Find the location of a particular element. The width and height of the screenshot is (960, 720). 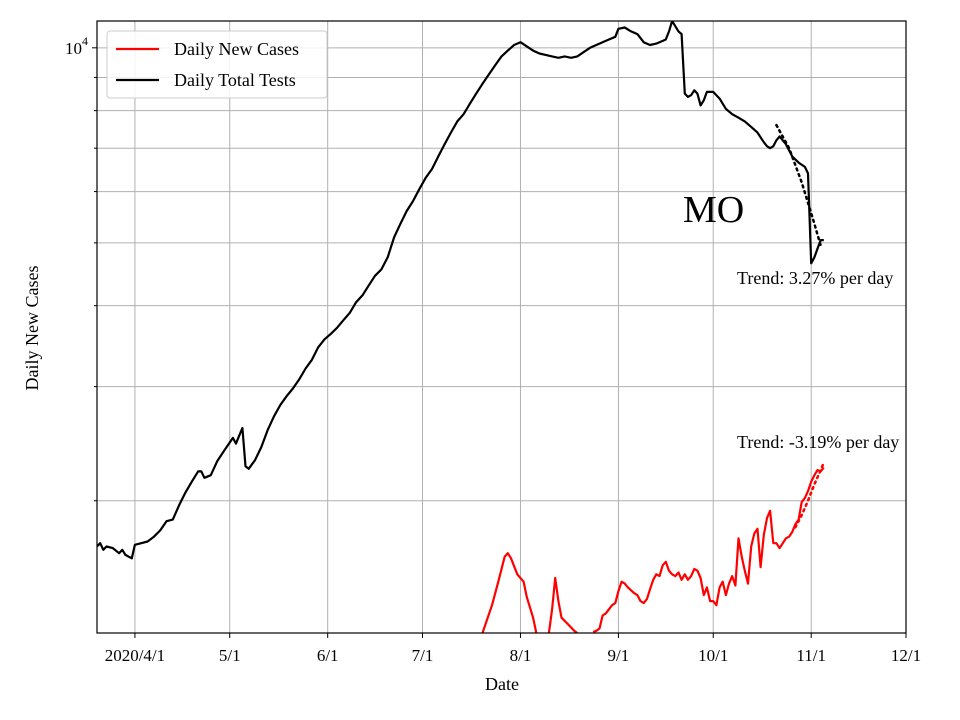

legend: Daily New Cases Daily Total Tests is located at coordinates (217, 64).